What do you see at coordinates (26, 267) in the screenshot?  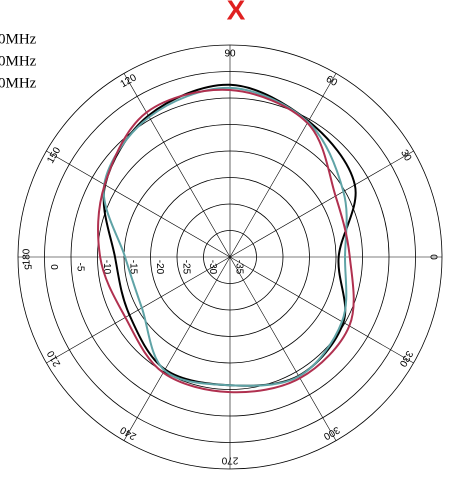 I see `r-tick-label: 5` at bounding box center [26, 267].